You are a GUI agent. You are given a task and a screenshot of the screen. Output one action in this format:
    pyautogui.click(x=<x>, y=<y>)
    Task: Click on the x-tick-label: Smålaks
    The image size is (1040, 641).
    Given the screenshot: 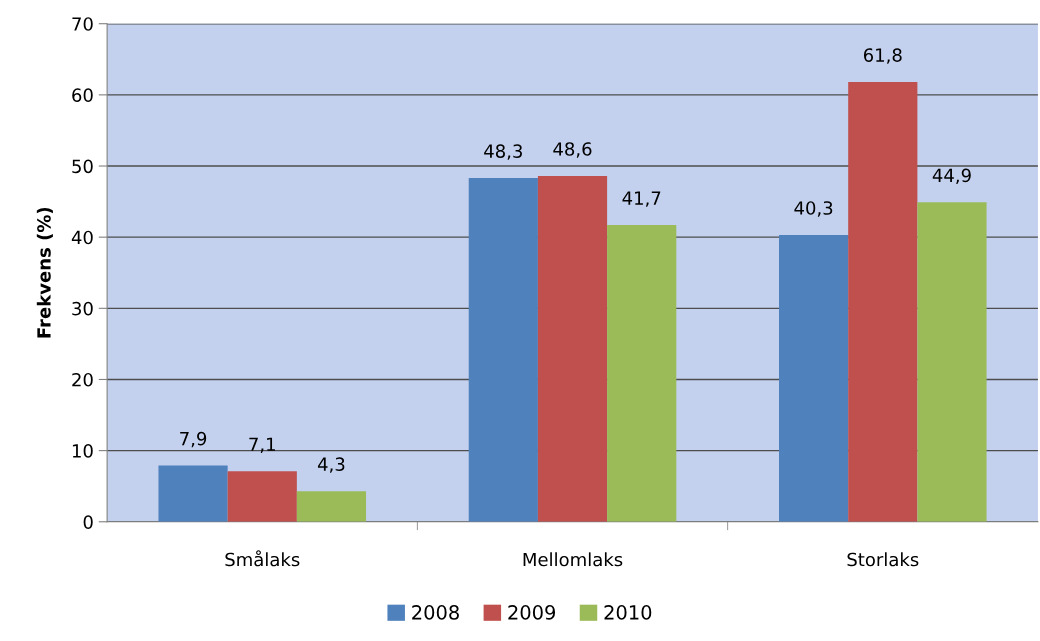 What is the action you would take?
    pyautogui.click(x=262, y=558)
    